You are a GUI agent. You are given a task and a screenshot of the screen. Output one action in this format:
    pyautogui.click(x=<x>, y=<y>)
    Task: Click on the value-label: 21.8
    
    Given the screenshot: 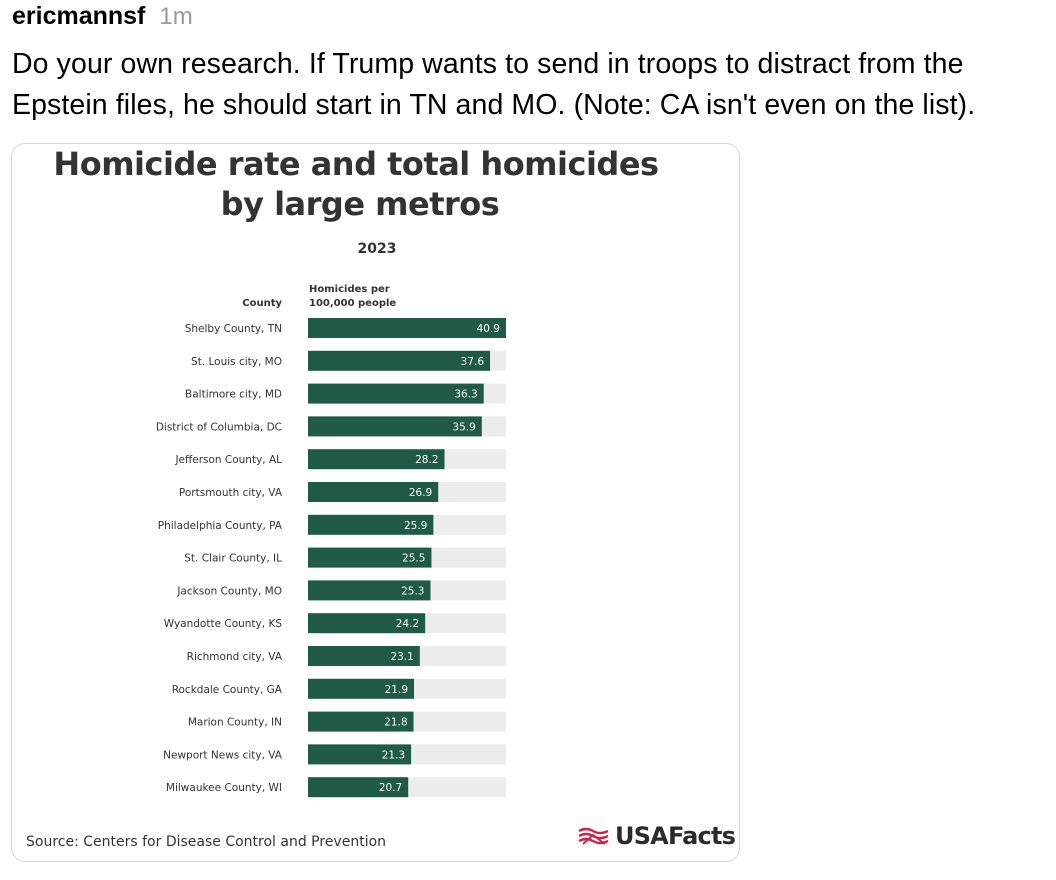 What is the action you would take?
    pyautogui.click(x=395, y=723)
    